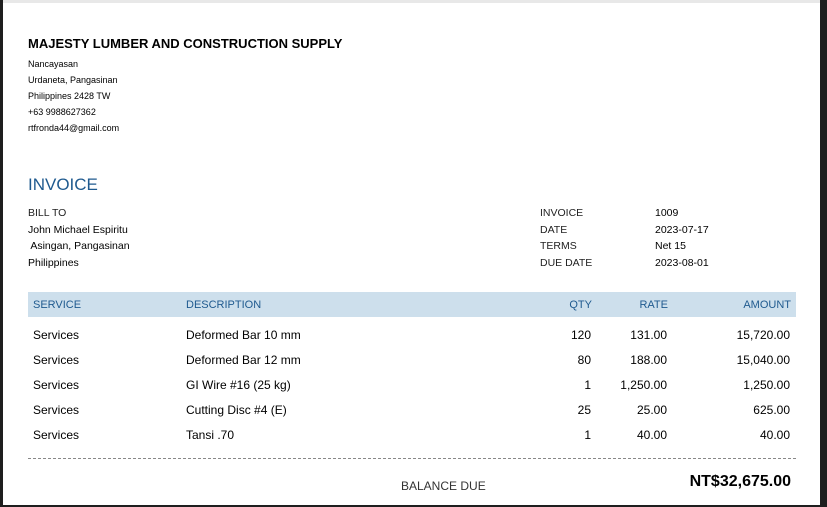 Image resolution: width=827 pixels, height=507 pixels. What do you see at coordinates (766, 385) in the screenshot?
I see `row-amount: 1,250.00` at bounding box center [766, 385].